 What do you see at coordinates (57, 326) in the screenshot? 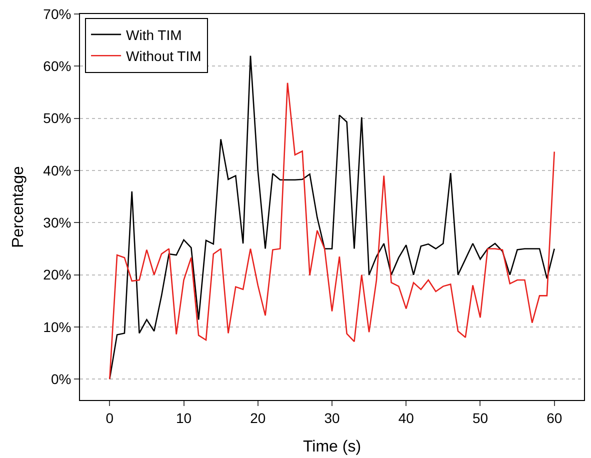
I see `y-tick-label: 10%` at bounding box center [57, 326].